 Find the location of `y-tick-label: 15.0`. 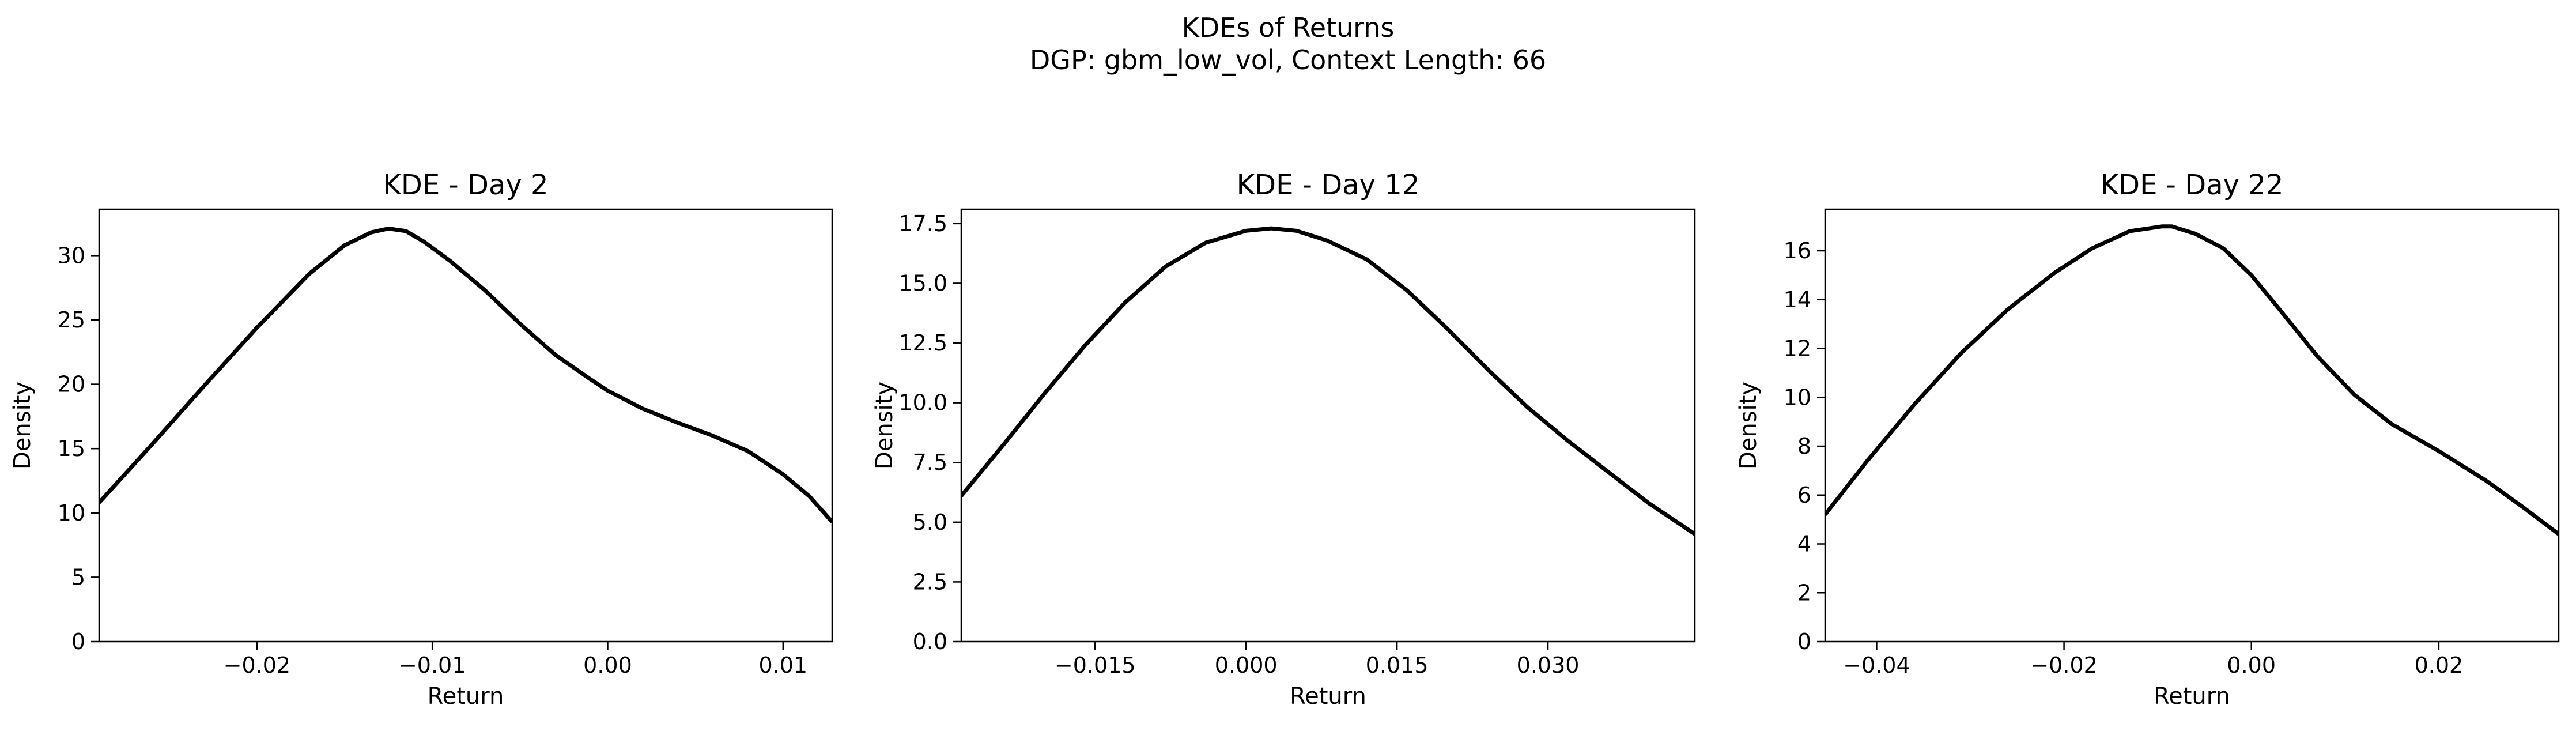

y-tick-label: 15.0 is located at coordinates (922, 283).